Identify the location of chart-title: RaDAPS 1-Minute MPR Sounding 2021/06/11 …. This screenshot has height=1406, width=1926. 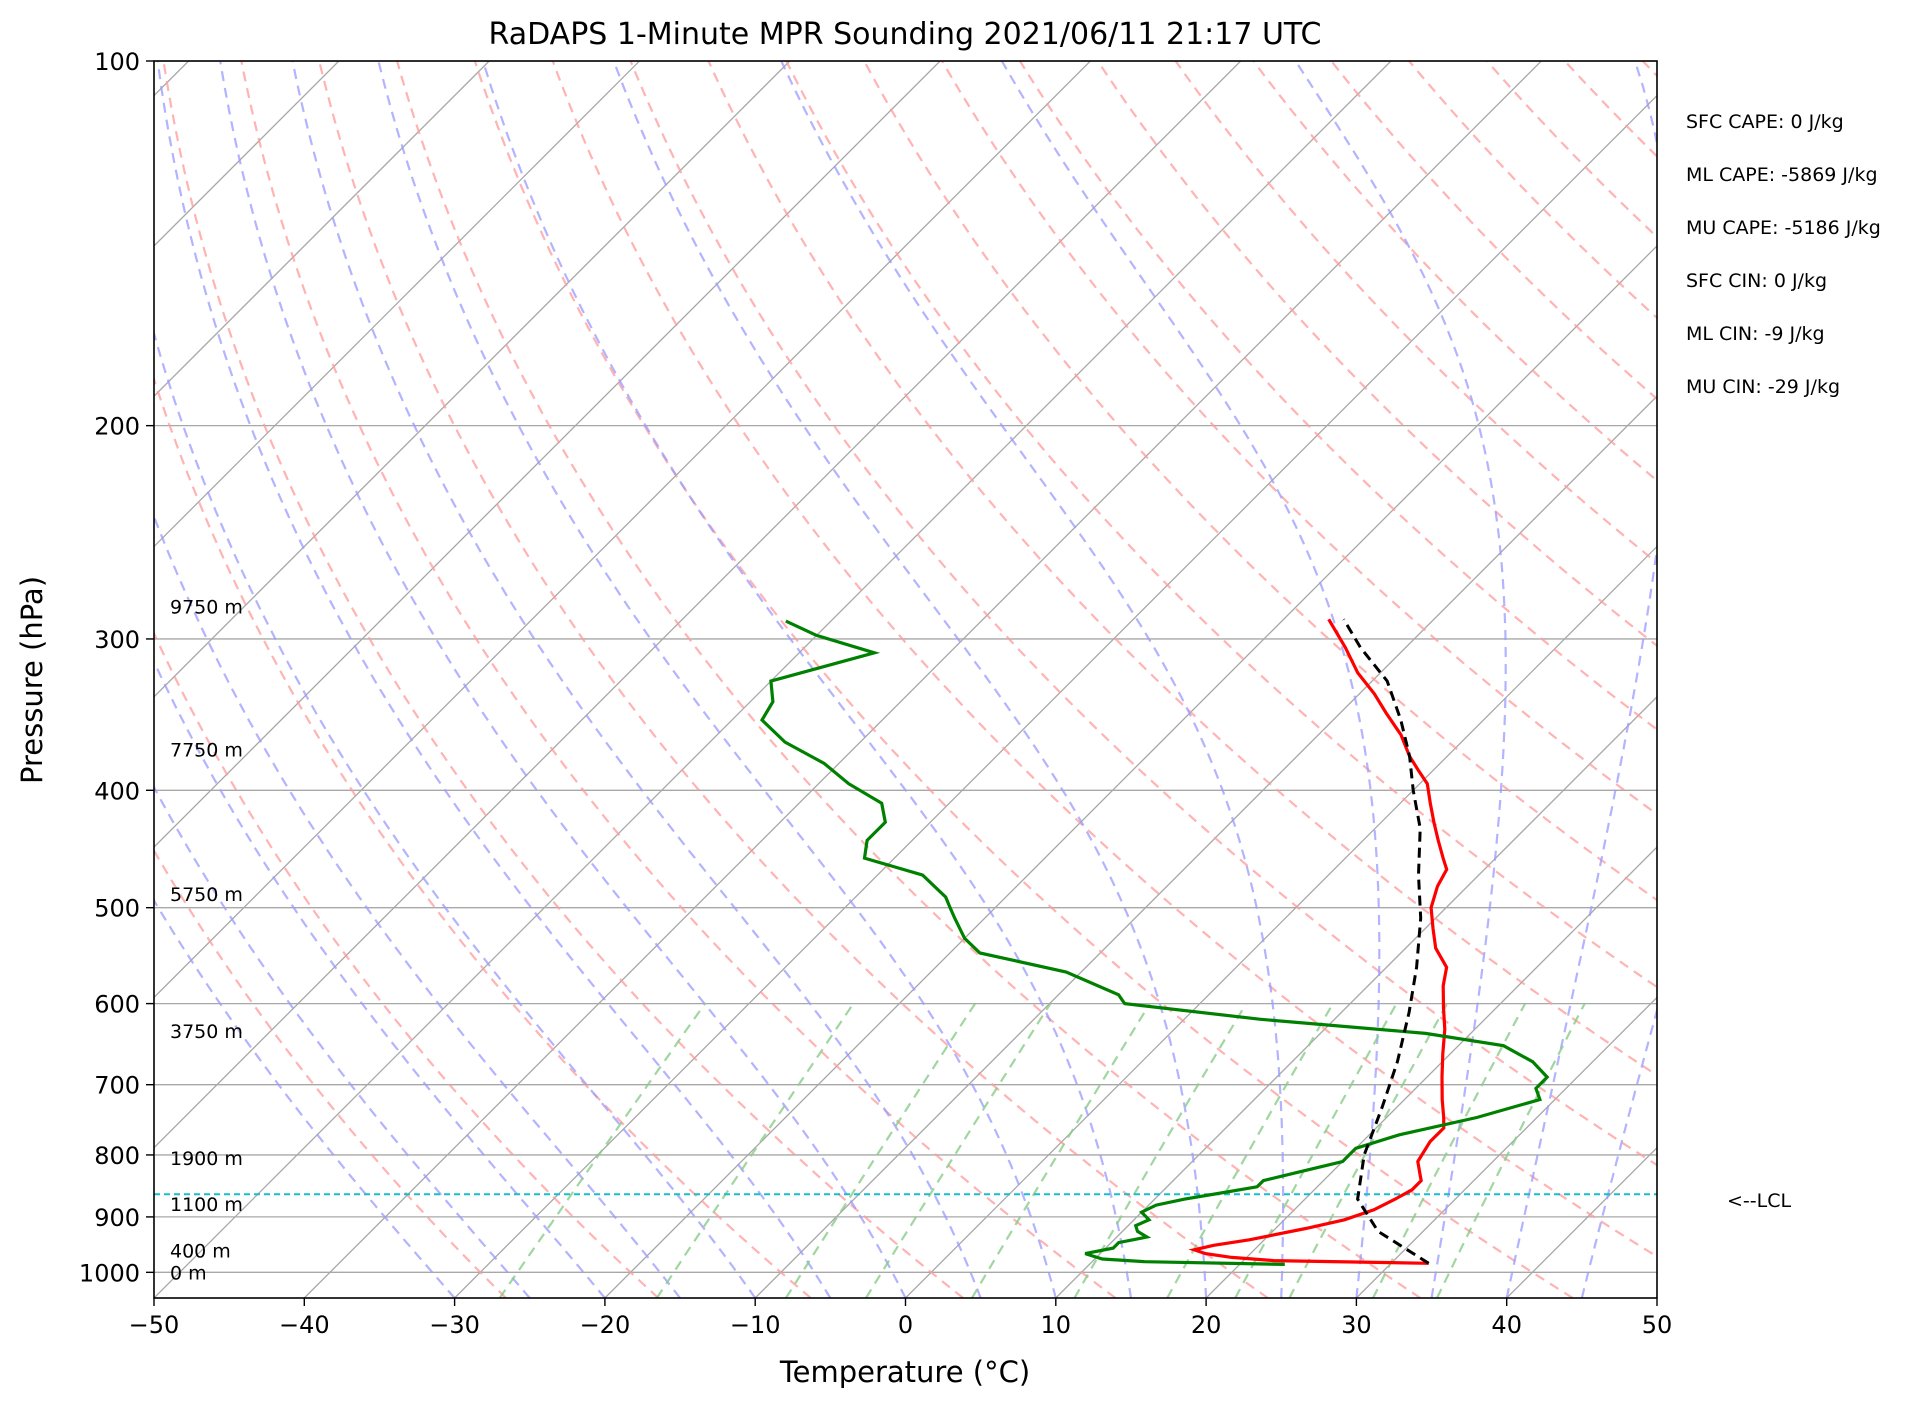
(905, 34).